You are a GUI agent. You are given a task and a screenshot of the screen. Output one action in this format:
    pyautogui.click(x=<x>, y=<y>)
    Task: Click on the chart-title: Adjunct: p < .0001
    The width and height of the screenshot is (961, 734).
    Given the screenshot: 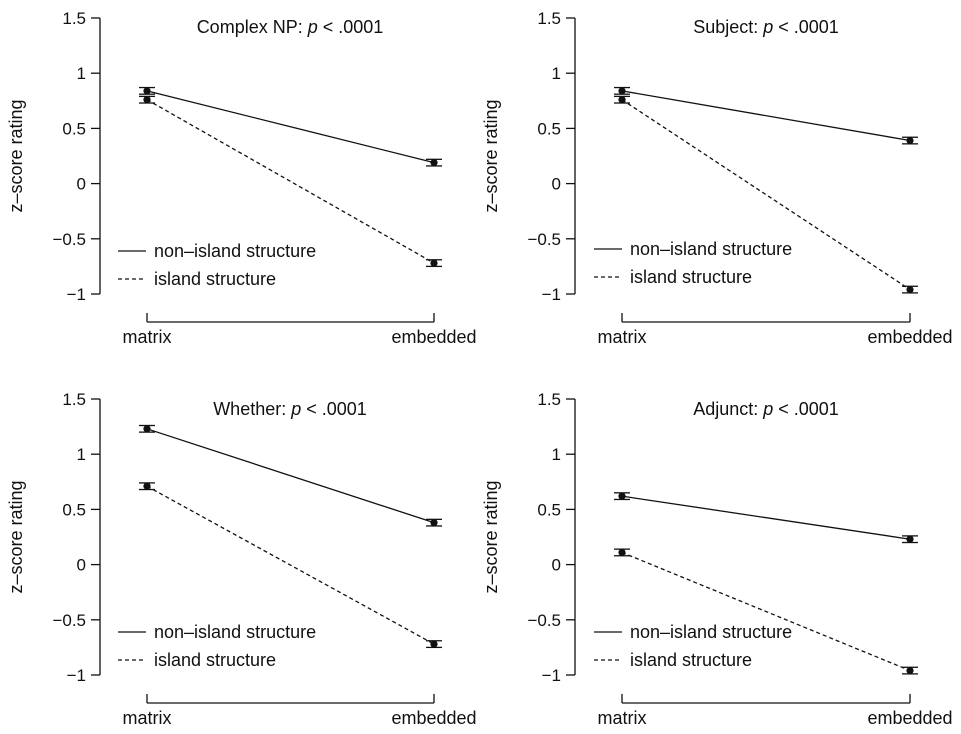 What is the action you would take?
    pyautogui.click(x=766, y=409)
    